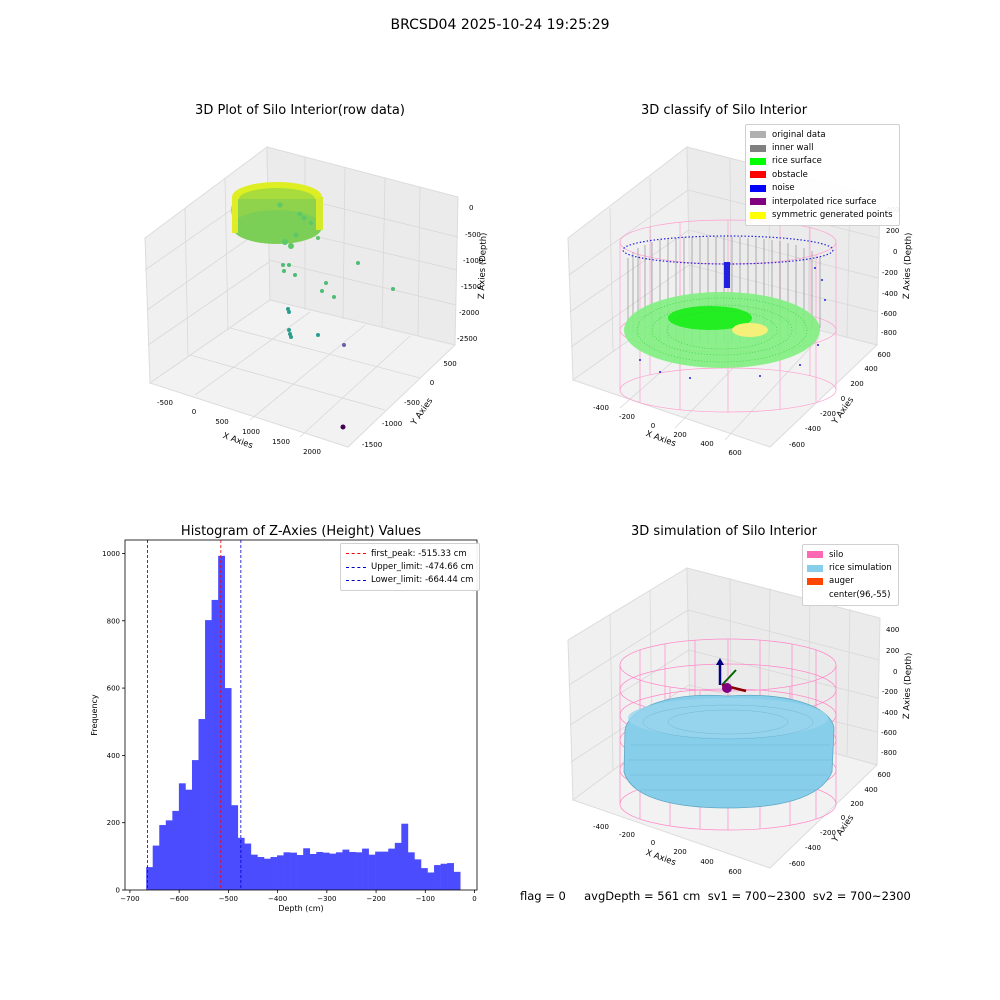 This screenshot has width=1000, height=1000. Describe the element at coordinates (870, 790) in the screenshot. I see `sim-y-tick: 400` at that location.